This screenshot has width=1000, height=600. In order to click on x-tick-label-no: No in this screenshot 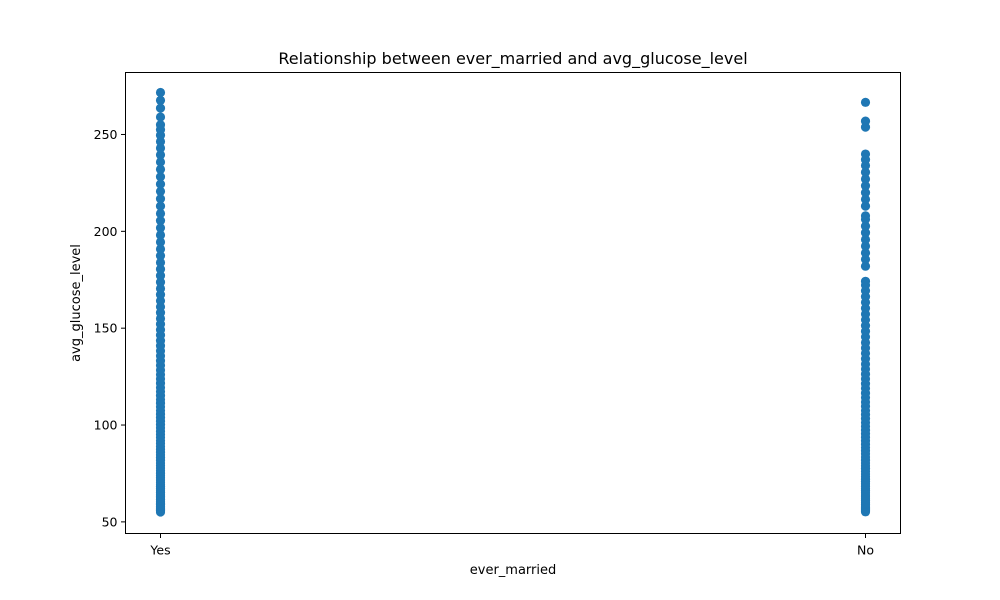, I will do `click(865, 550)`.